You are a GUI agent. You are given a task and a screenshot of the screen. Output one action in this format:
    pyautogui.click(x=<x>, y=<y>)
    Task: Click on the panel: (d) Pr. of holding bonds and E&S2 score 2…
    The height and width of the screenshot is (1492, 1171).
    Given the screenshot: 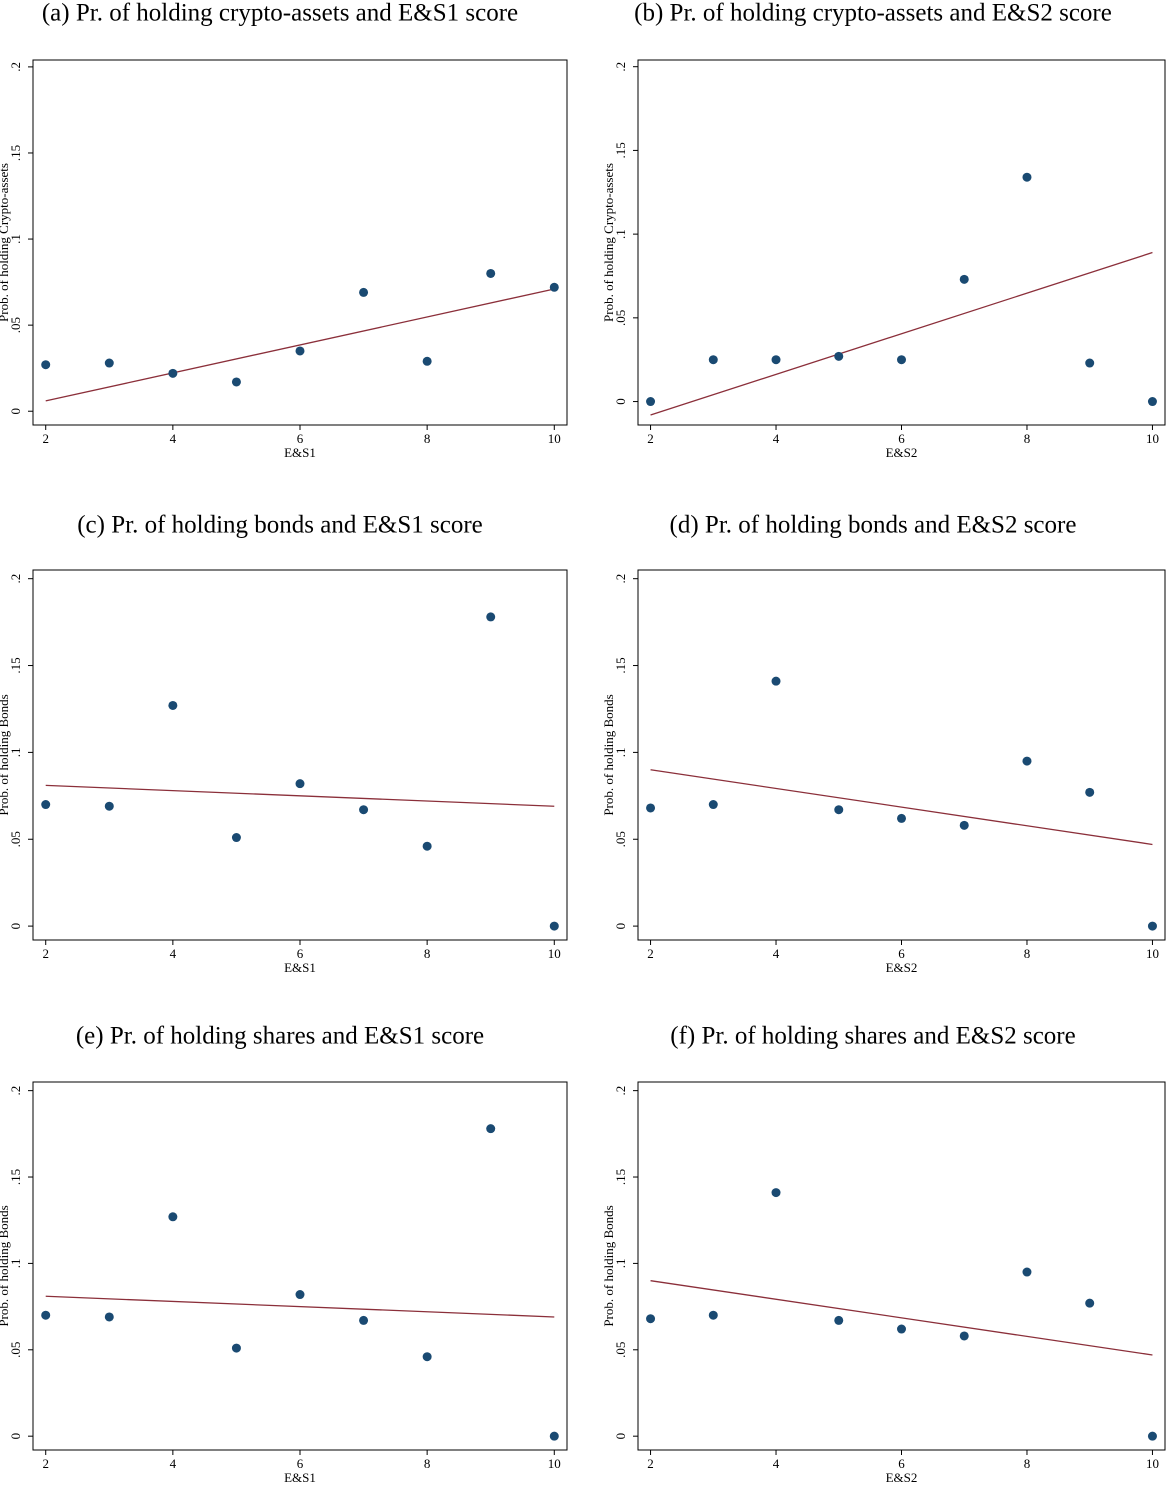 What is the action you would take?
    pyautogui.click(x=883, y=743)
    